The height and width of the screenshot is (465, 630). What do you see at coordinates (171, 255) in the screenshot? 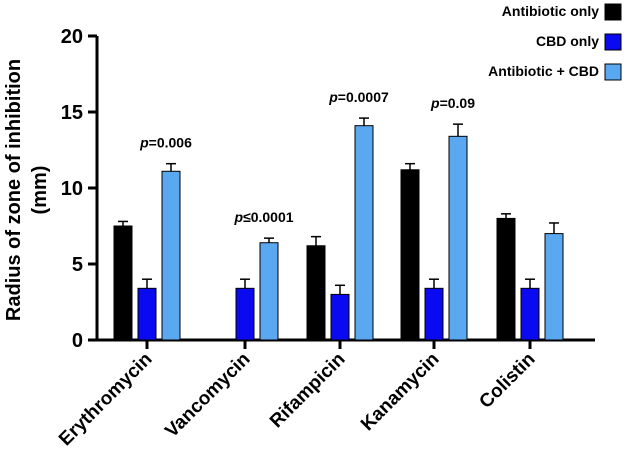
I see `bar-antibiotic-cbd-erythromycin` at bounding box center [171, 255].